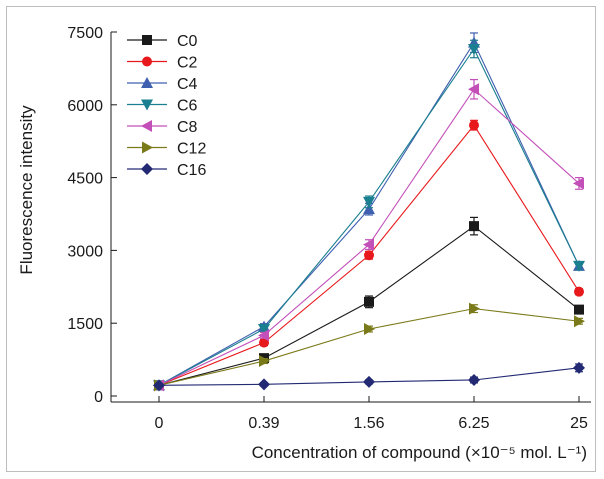 This screenshot has height=479, width=604. What do you see at coordinates (166, 170) in the screenshot?
I see `legend-item-c16: C16` at bounding box center [166, 170].